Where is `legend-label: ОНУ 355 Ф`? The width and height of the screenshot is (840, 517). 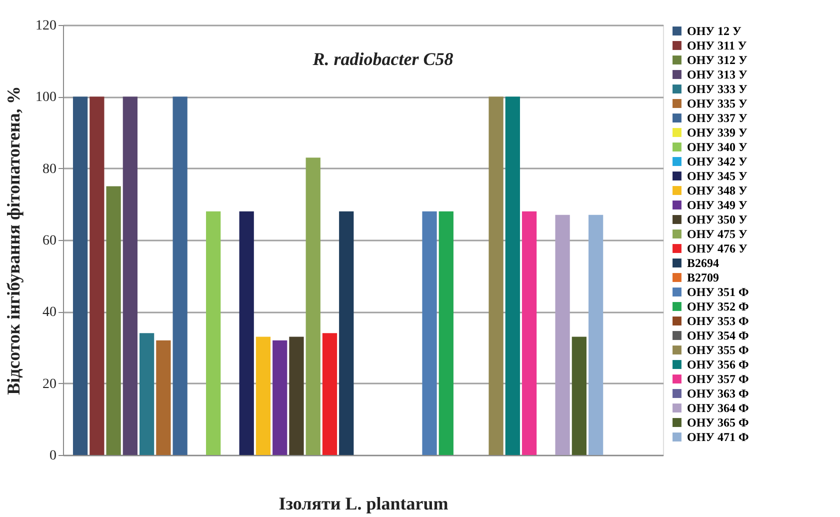 legend-label: ОНУ 355 Ф is located at coordinates (718, 350).